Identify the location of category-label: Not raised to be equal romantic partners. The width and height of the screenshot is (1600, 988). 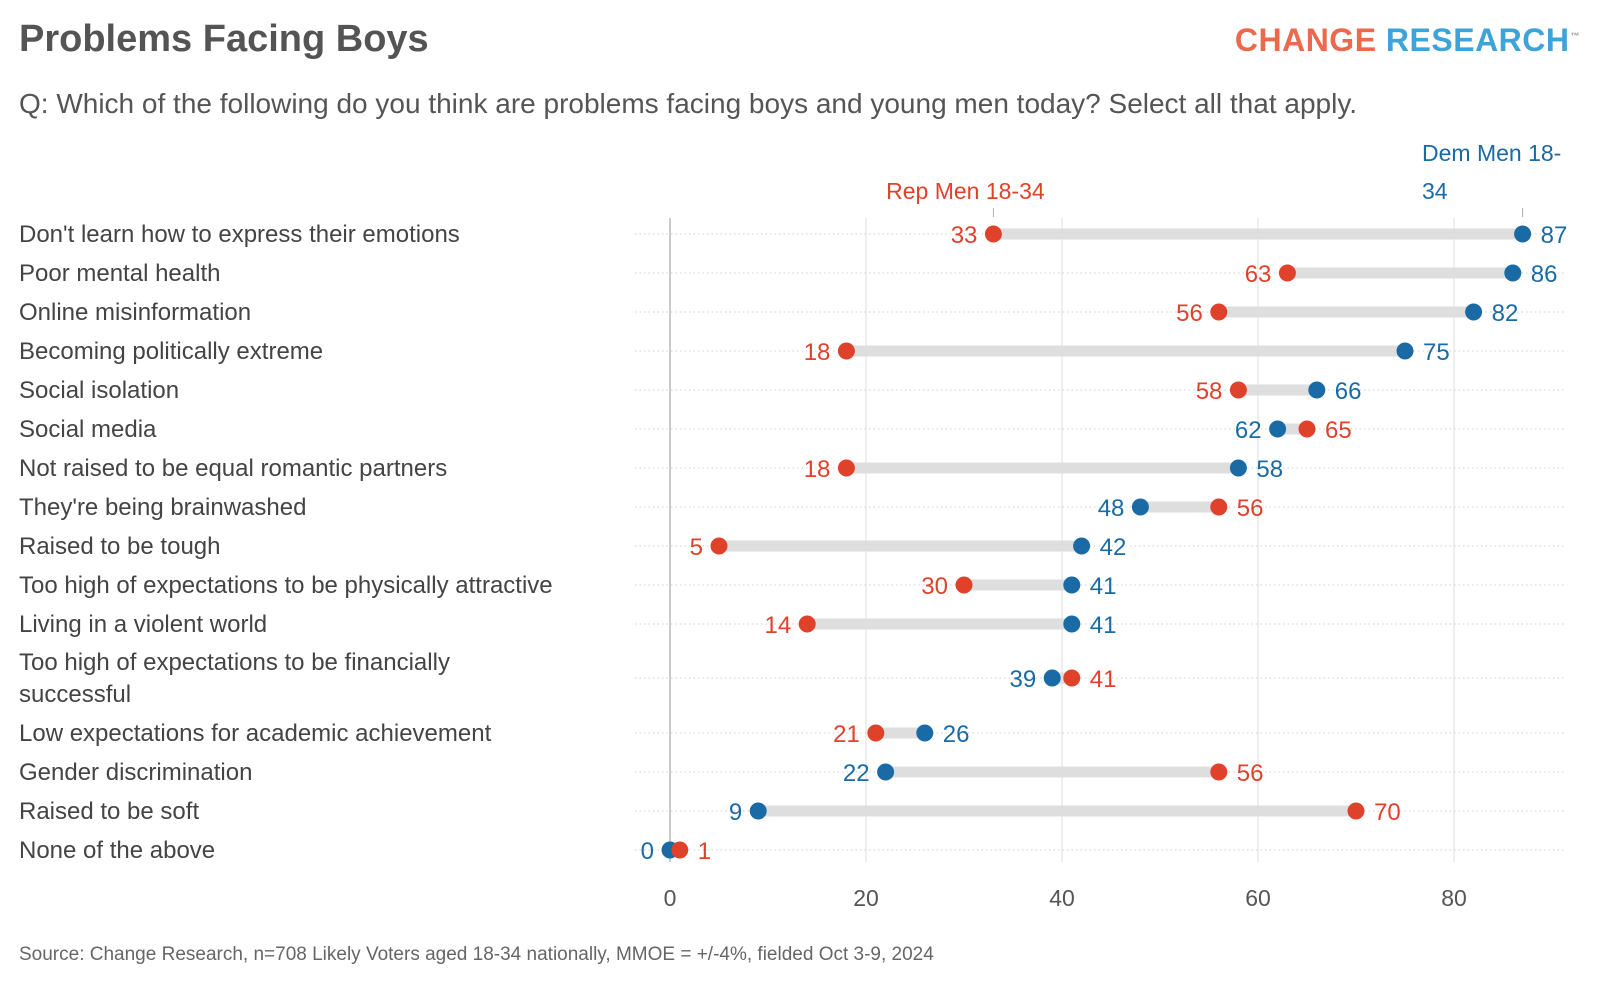
(233, 468).